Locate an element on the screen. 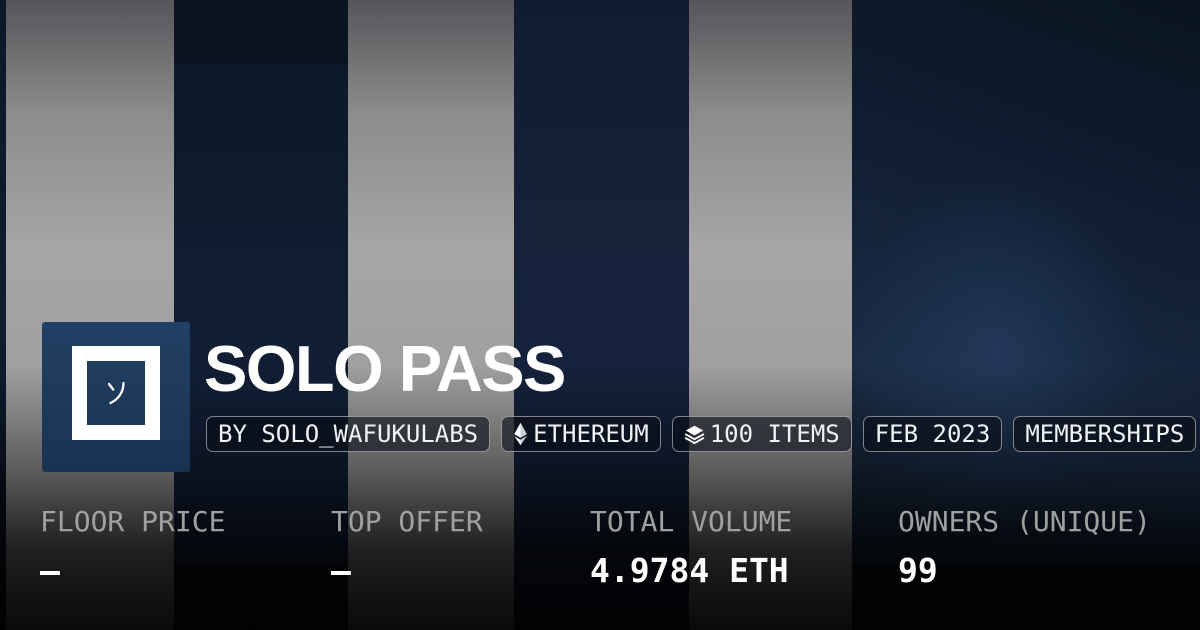 The width and height of the screenshot is (1200, 630). badge-chain: ETHEREUM is located at coordinates (581, 434).